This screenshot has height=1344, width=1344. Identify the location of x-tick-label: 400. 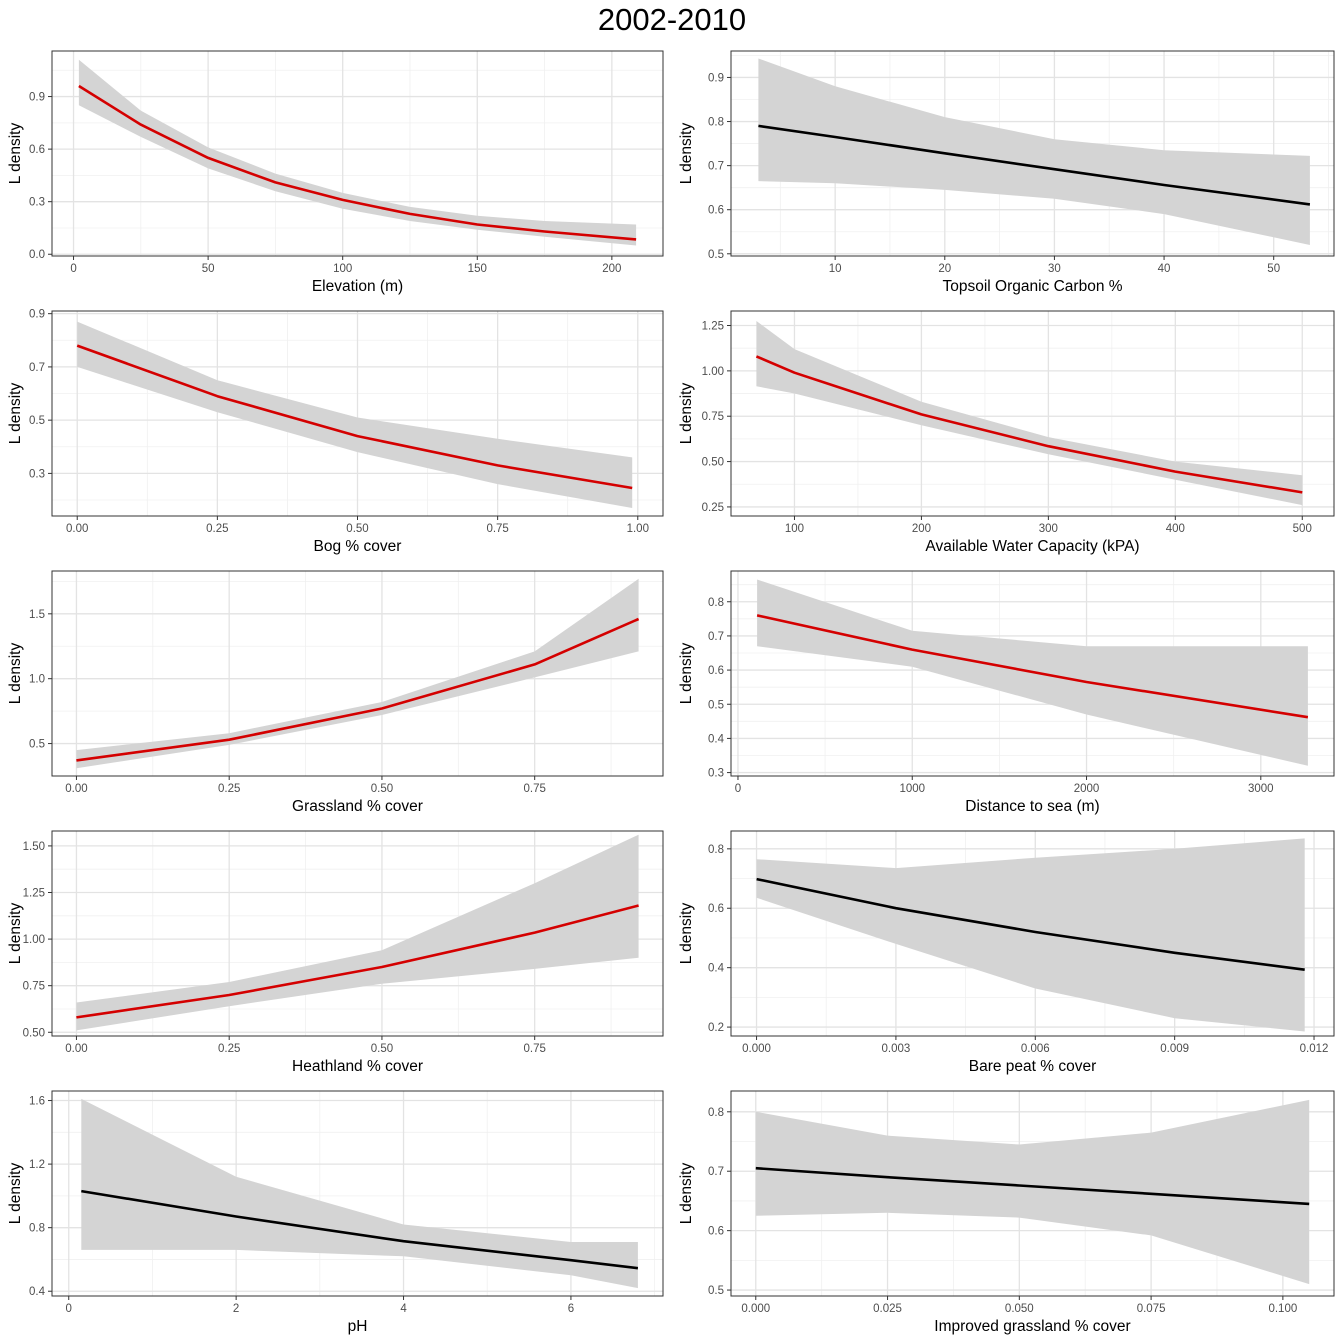
(1175, 529).